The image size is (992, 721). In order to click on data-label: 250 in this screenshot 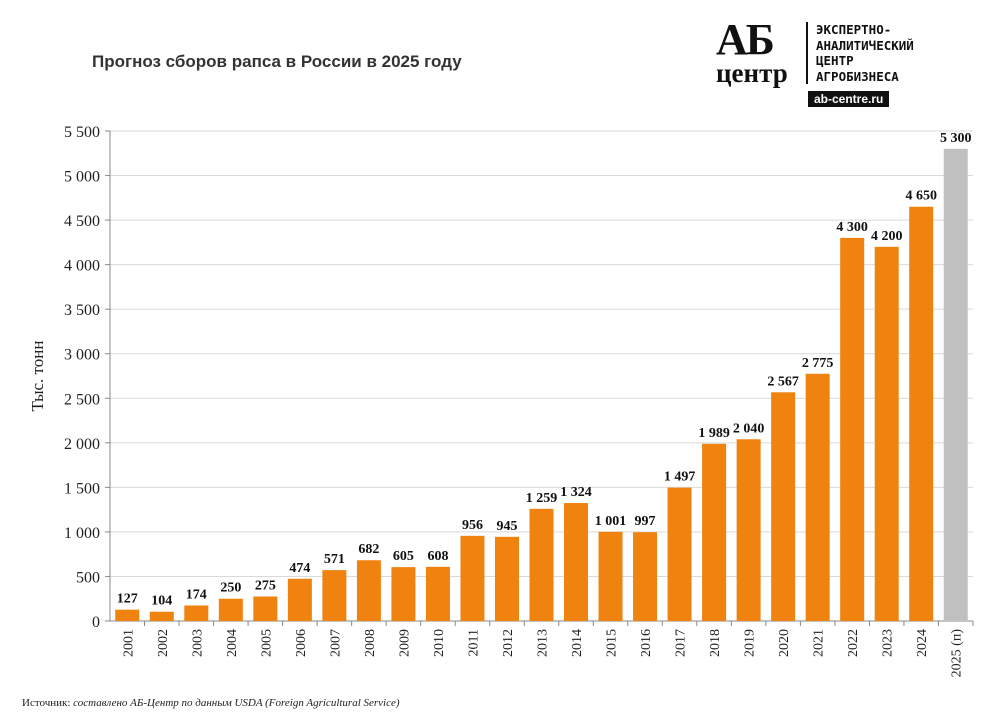, I will do `click(230, 588)`.